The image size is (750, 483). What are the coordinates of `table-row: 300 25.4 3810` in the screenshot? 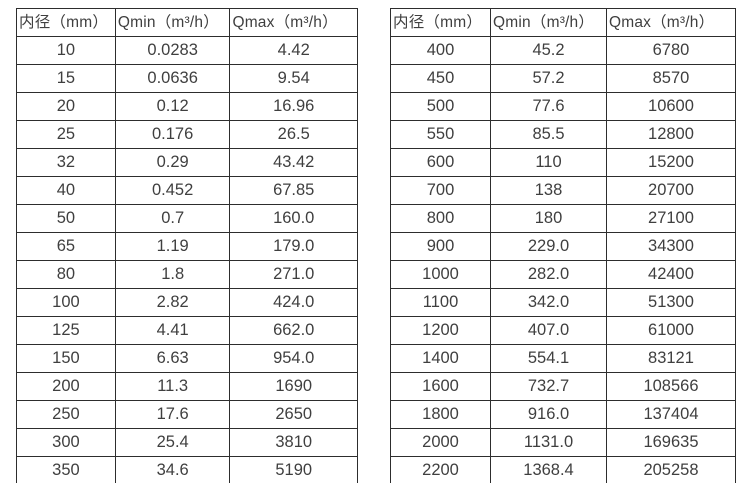 It's located at (187, 442).